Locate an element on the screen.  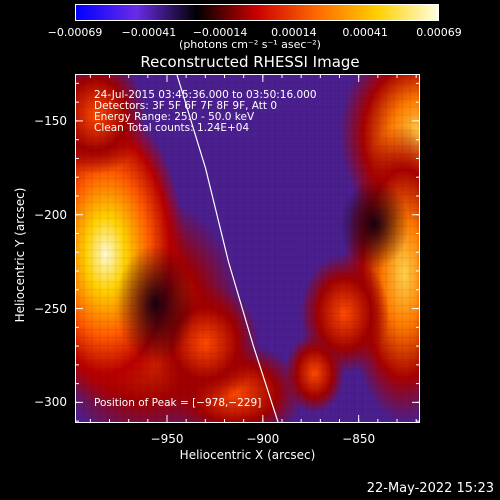
colorbar-tick-label: 0.00014 is located at coordinates (294, 32).